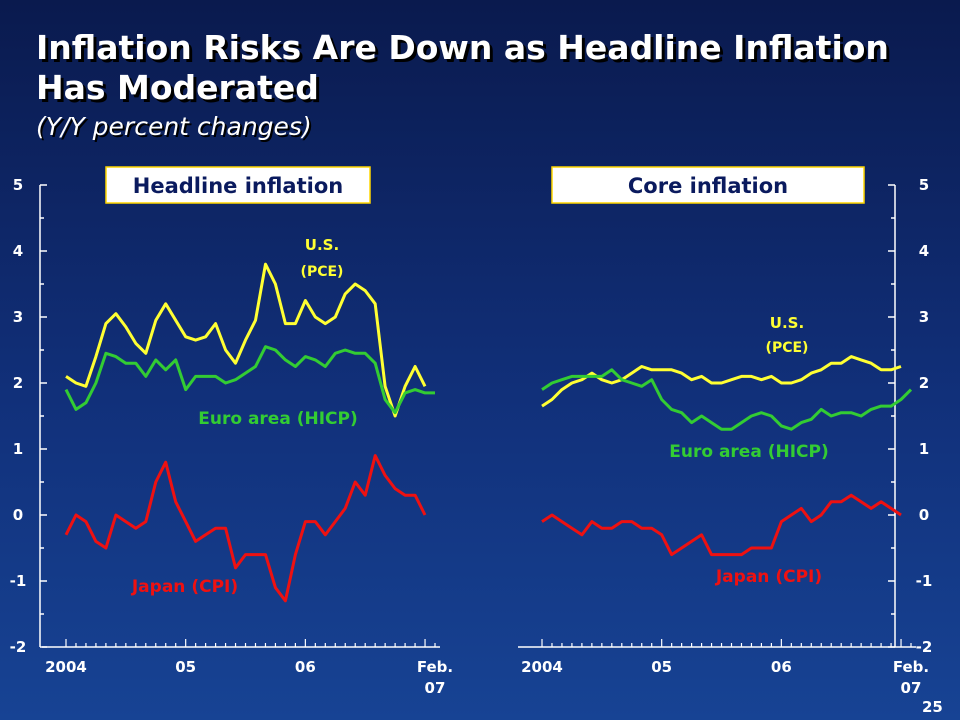 The height and width of the screenshot is (720, 960). Describe the element at coordinates (932, 707) in the screenshot. I see `page-number: 25` at that location.